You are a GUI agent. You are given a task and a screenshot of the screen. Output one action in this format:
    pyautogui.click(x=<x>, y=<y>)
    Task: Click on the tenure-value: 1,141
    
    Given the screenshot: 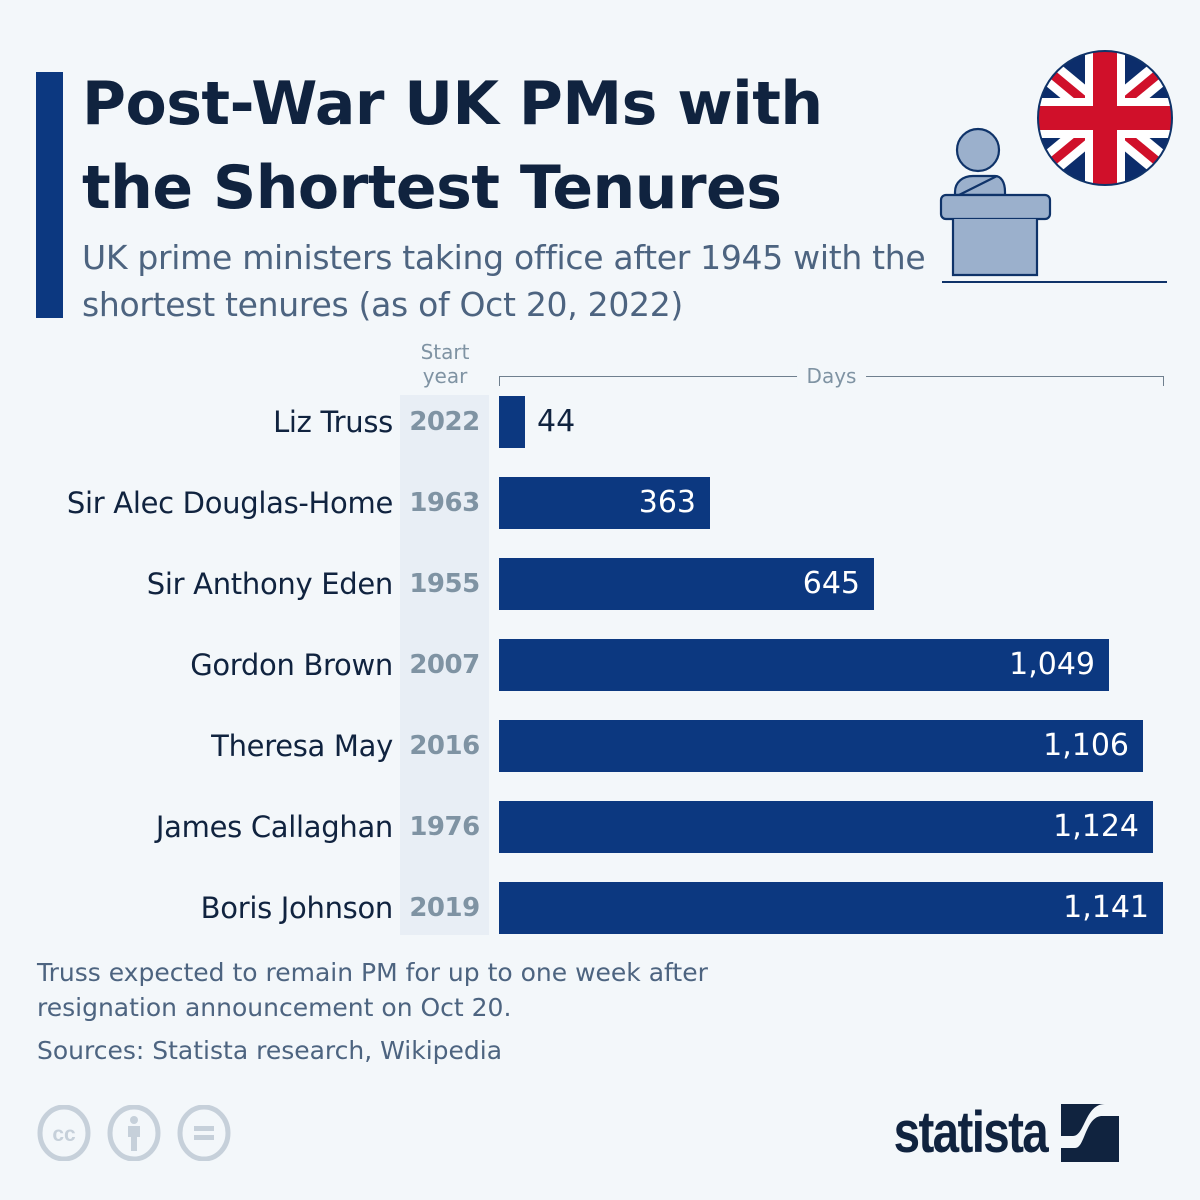 What is the action you would take?
    pyautogui.click(x=1106, y=907)
    